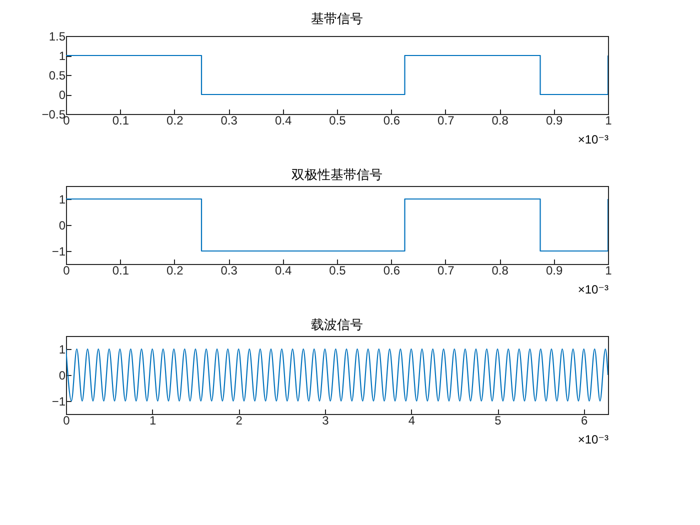  Describe the element at coordinates (584, 421) in the screenshot. I see `x-tick-label: 6` at that location.